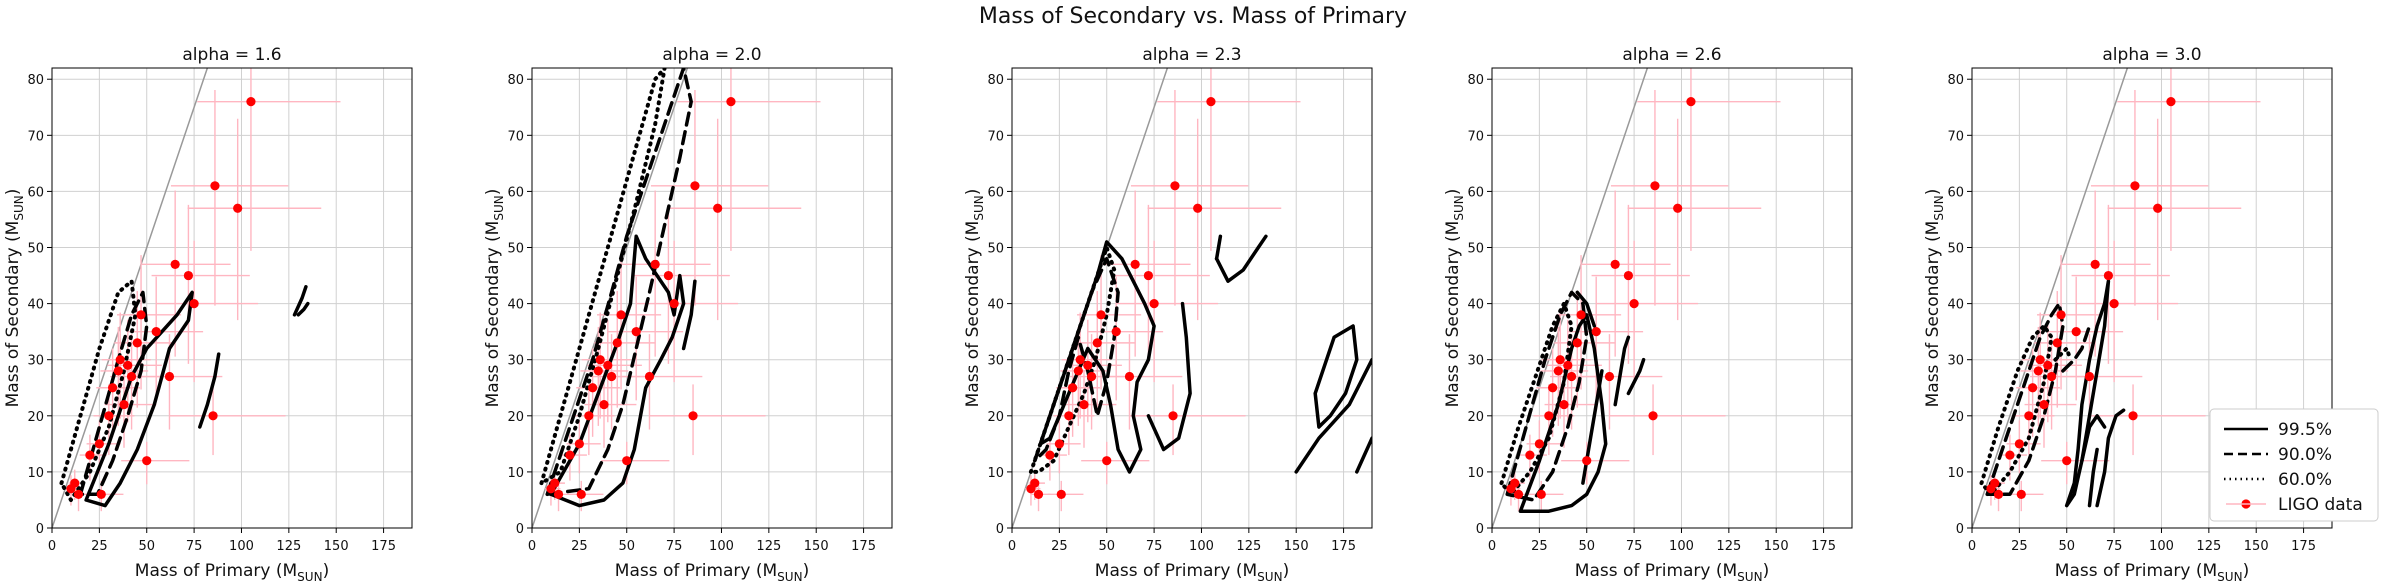 The width and height of the screenshot is (2386, 588). I want to click on figure-title: Mass of Secondary vs. Mass of Primary, so click(1193, 16).